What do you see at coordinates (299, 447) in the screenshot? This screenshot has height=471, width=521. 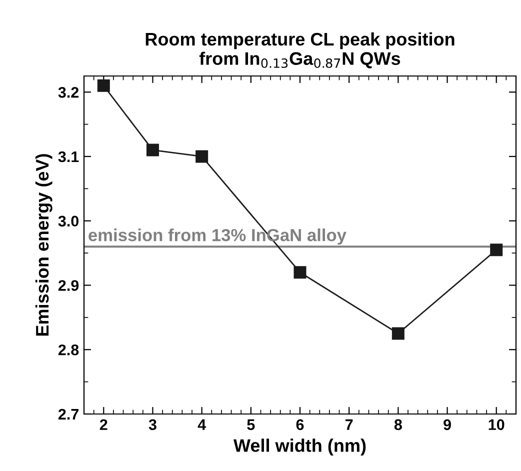 I see `x-axis-title: Well width (nm)` at bounding box center [299, 447].